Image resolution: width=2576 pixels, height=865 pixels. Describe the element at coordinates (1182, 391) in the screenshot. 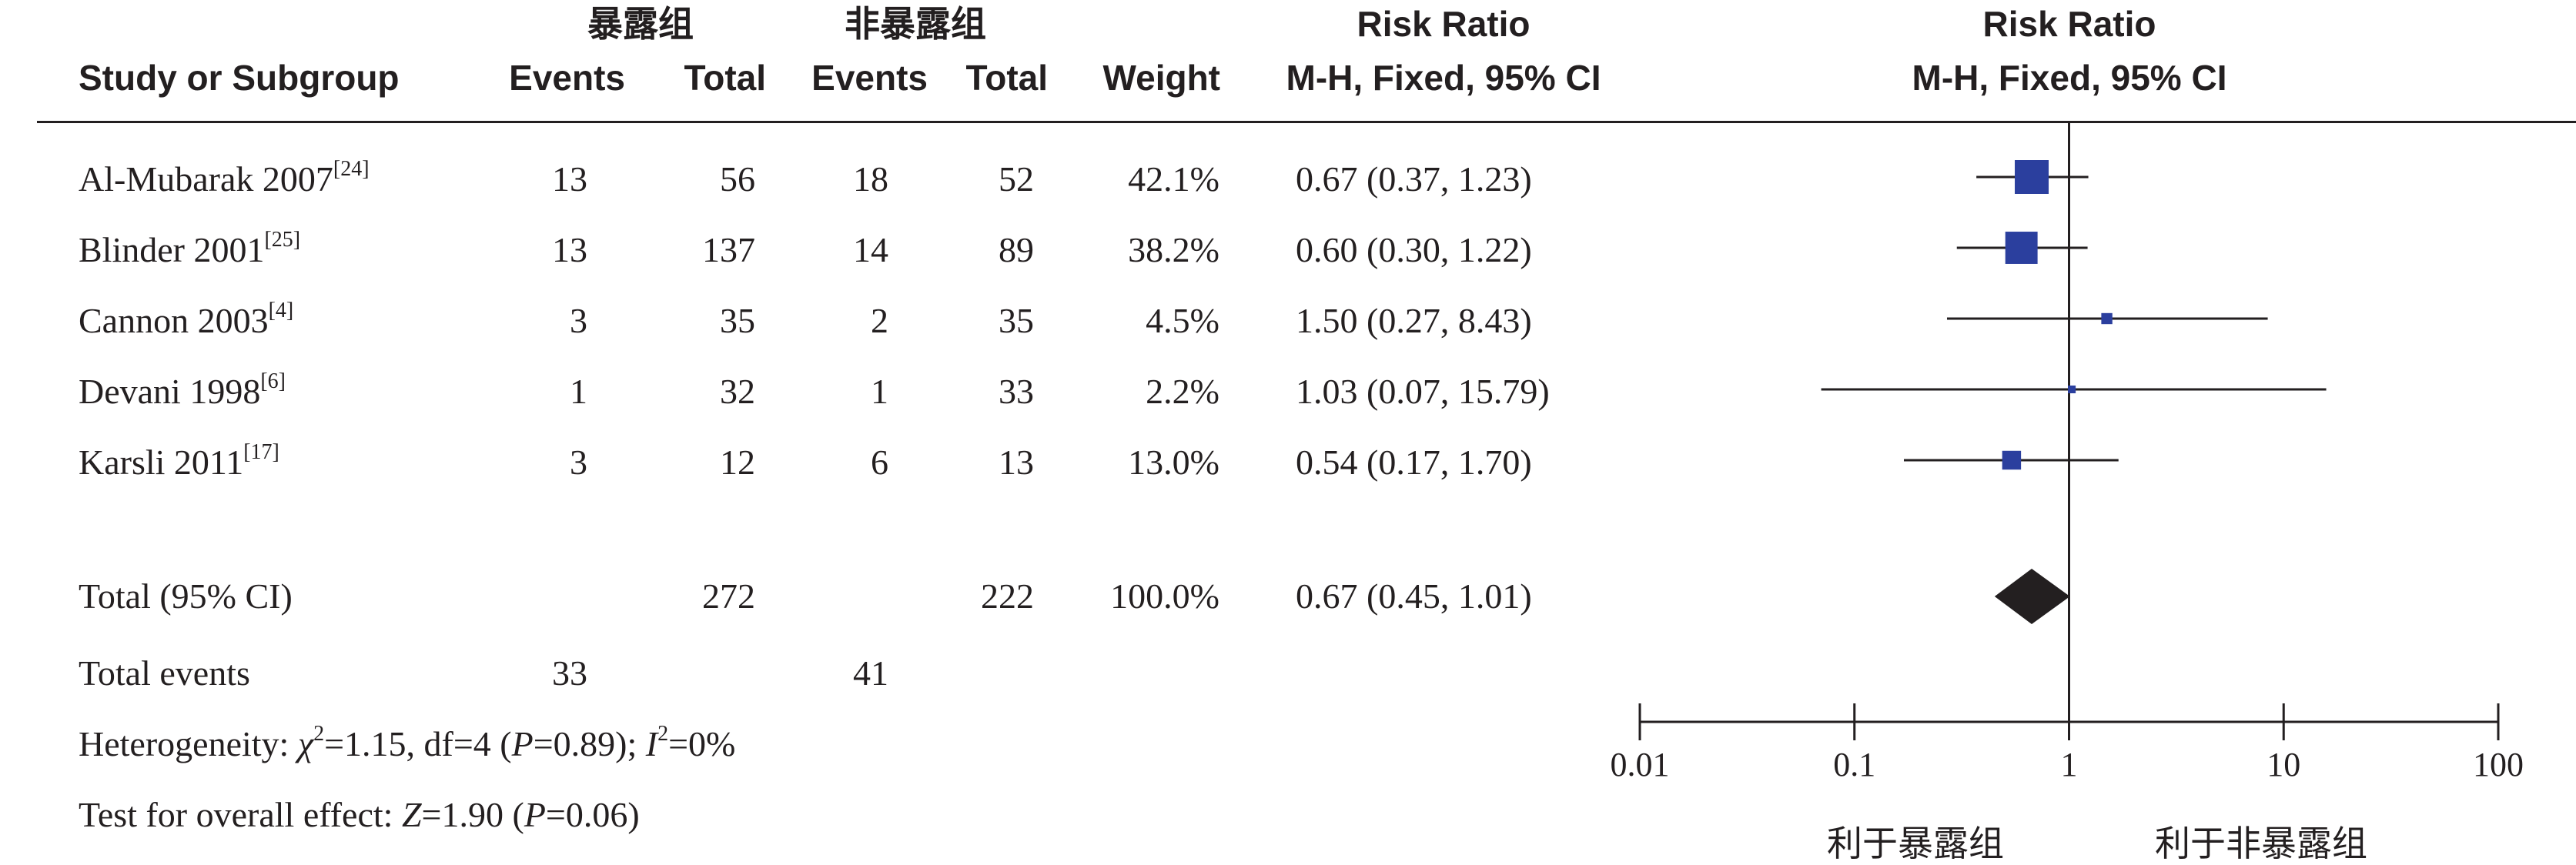

I see `weight-cell: 2.2%` at that location.